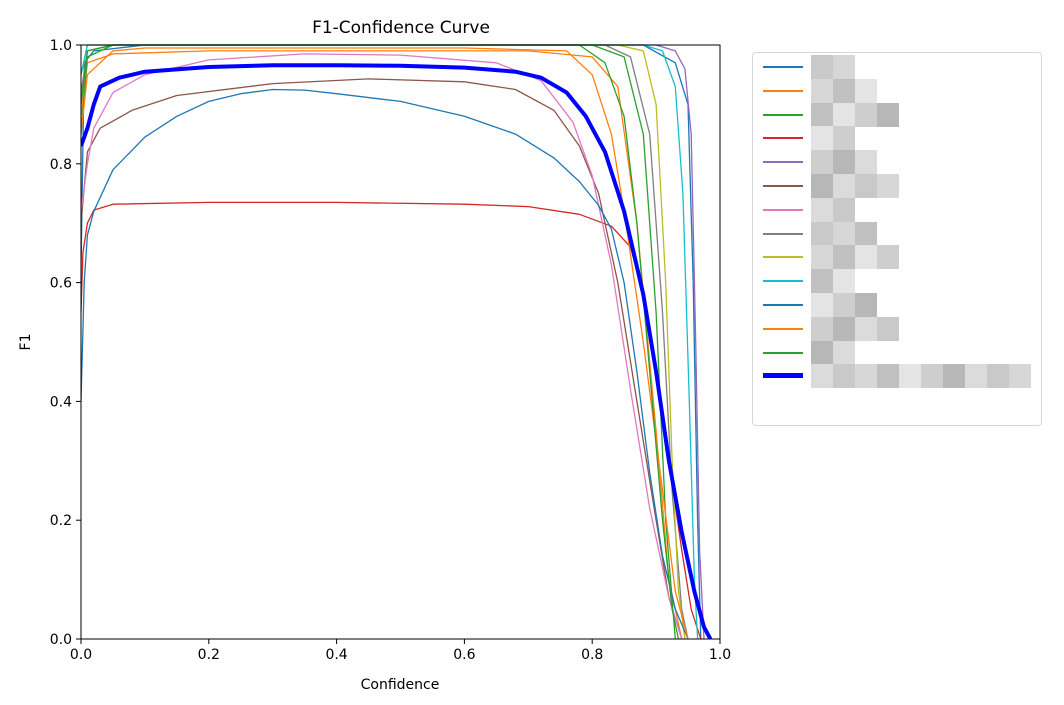  Describe the element at coordinates (209, 655) in the screenshot. I see `x-tick-label: 0.2` at that location.